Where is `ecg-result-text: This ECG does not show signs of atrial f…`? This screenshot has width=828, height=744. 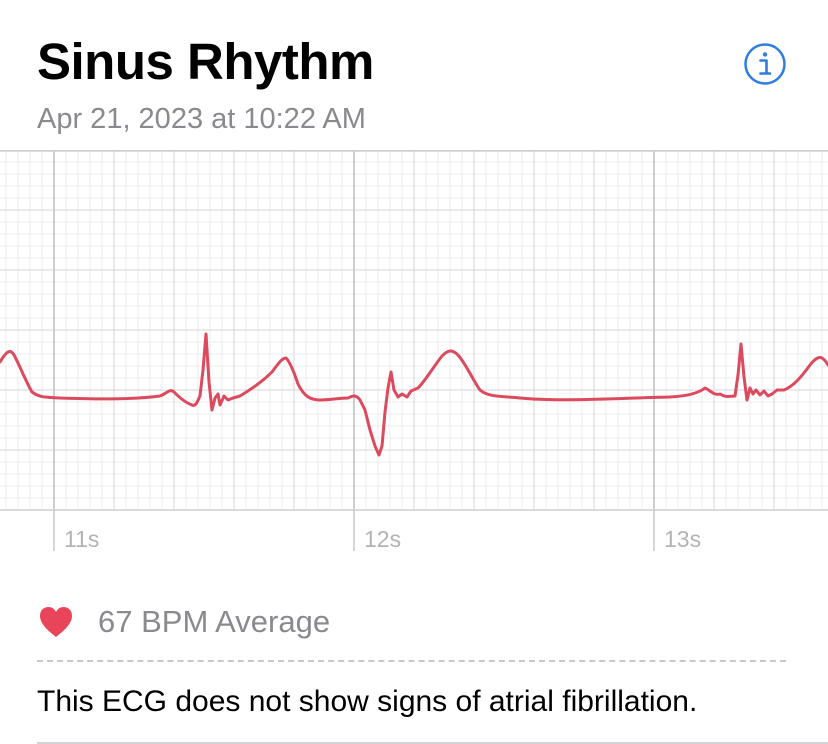
ecg-result-text: This ECG does not show signs of atrial f… is located at coordinates (367, 701).